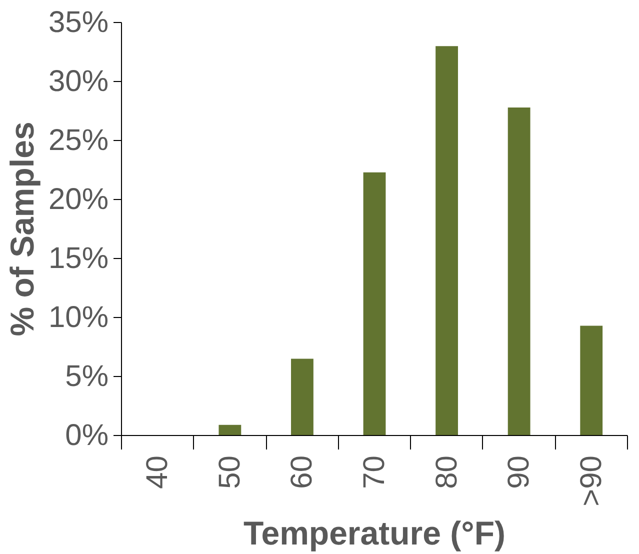 This screenshot has width=639, height=554. I want to click on y-tick-label: 30%, so click(78, 81).